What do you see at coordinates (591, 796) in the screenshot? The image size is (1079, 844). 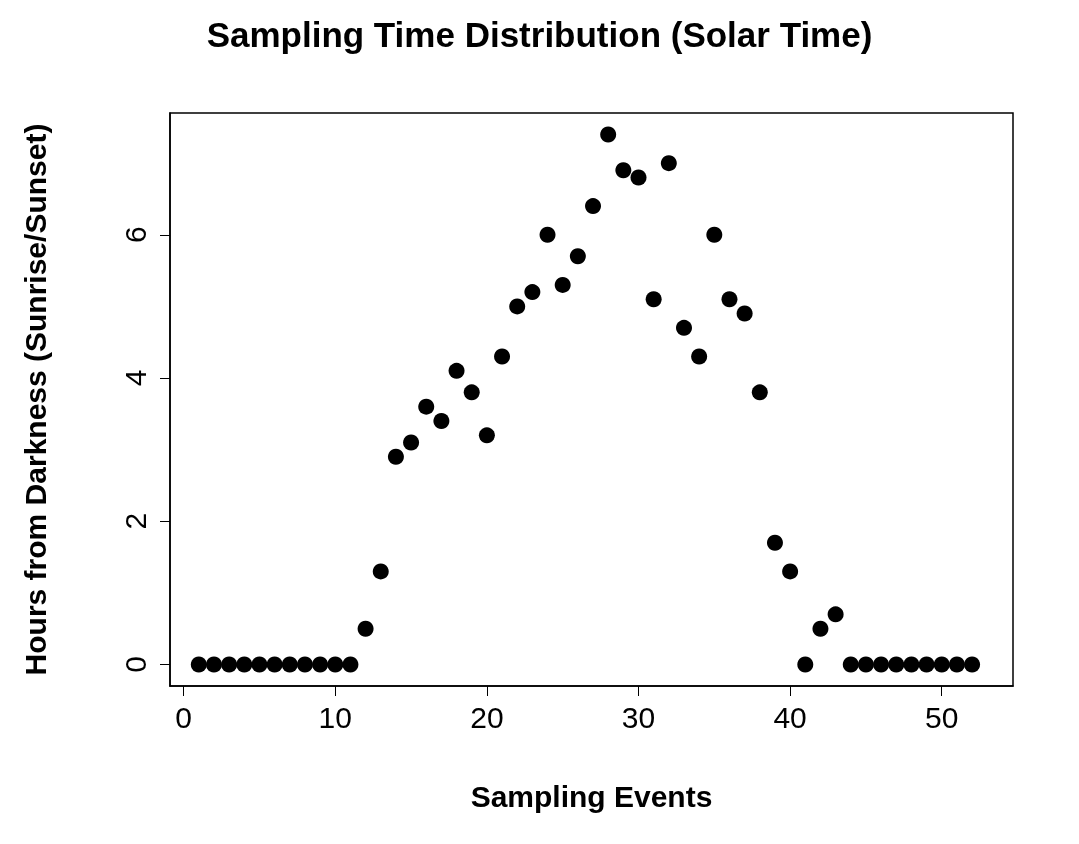 I see `x-axis-title: Sampling Events` at bounding box center [591, 796].